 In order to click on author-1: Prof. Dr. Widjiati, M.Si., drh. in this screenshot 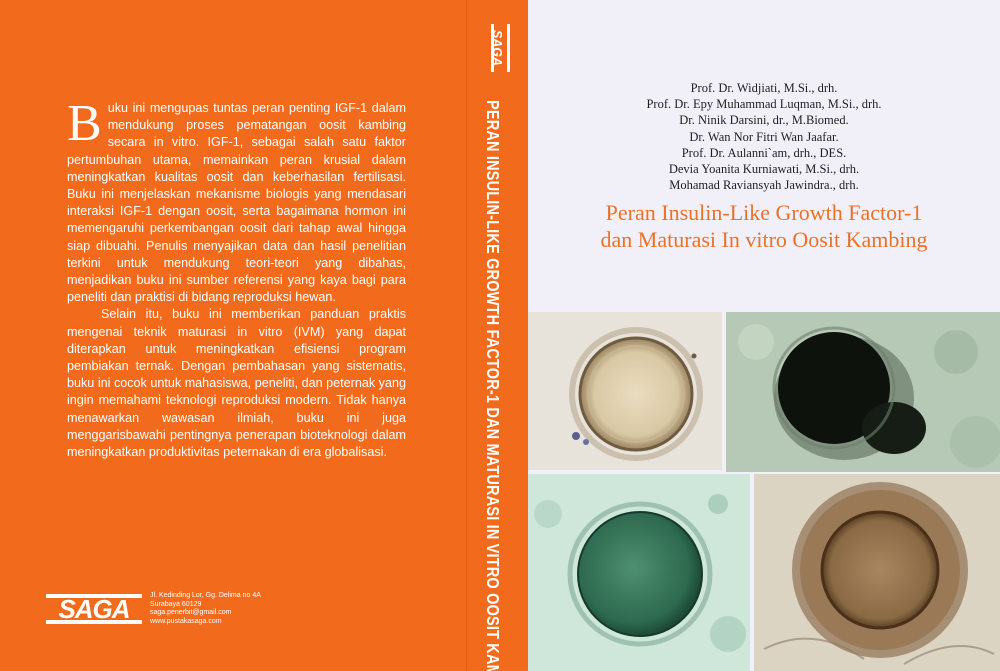, I will do `click(764, 88)`.